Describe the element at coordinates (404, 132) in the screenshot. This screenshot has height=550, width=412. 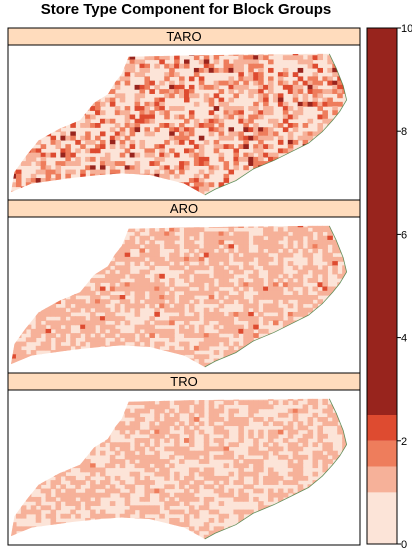
I see `colorbar-tick-label: 8` at that location.